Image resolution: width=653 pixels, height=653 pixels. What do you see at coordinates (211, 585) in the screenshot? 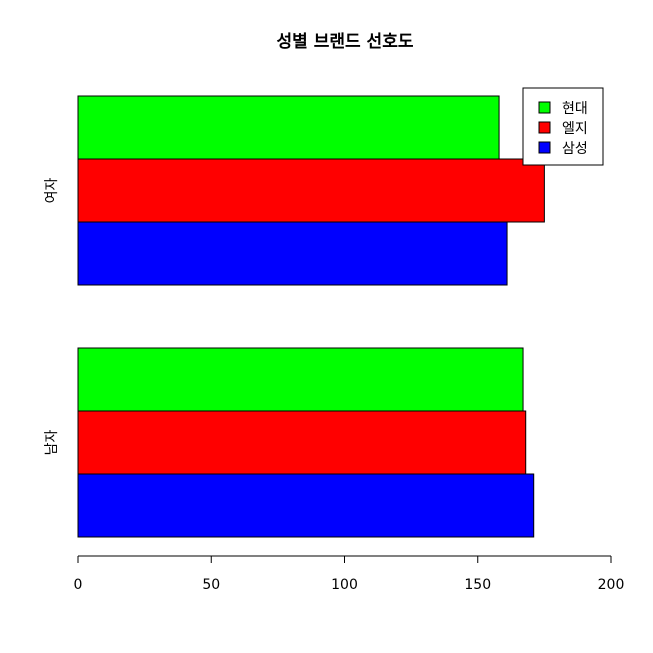
I see `x-tick-label-1: 50` at bounding box center [211, 585].